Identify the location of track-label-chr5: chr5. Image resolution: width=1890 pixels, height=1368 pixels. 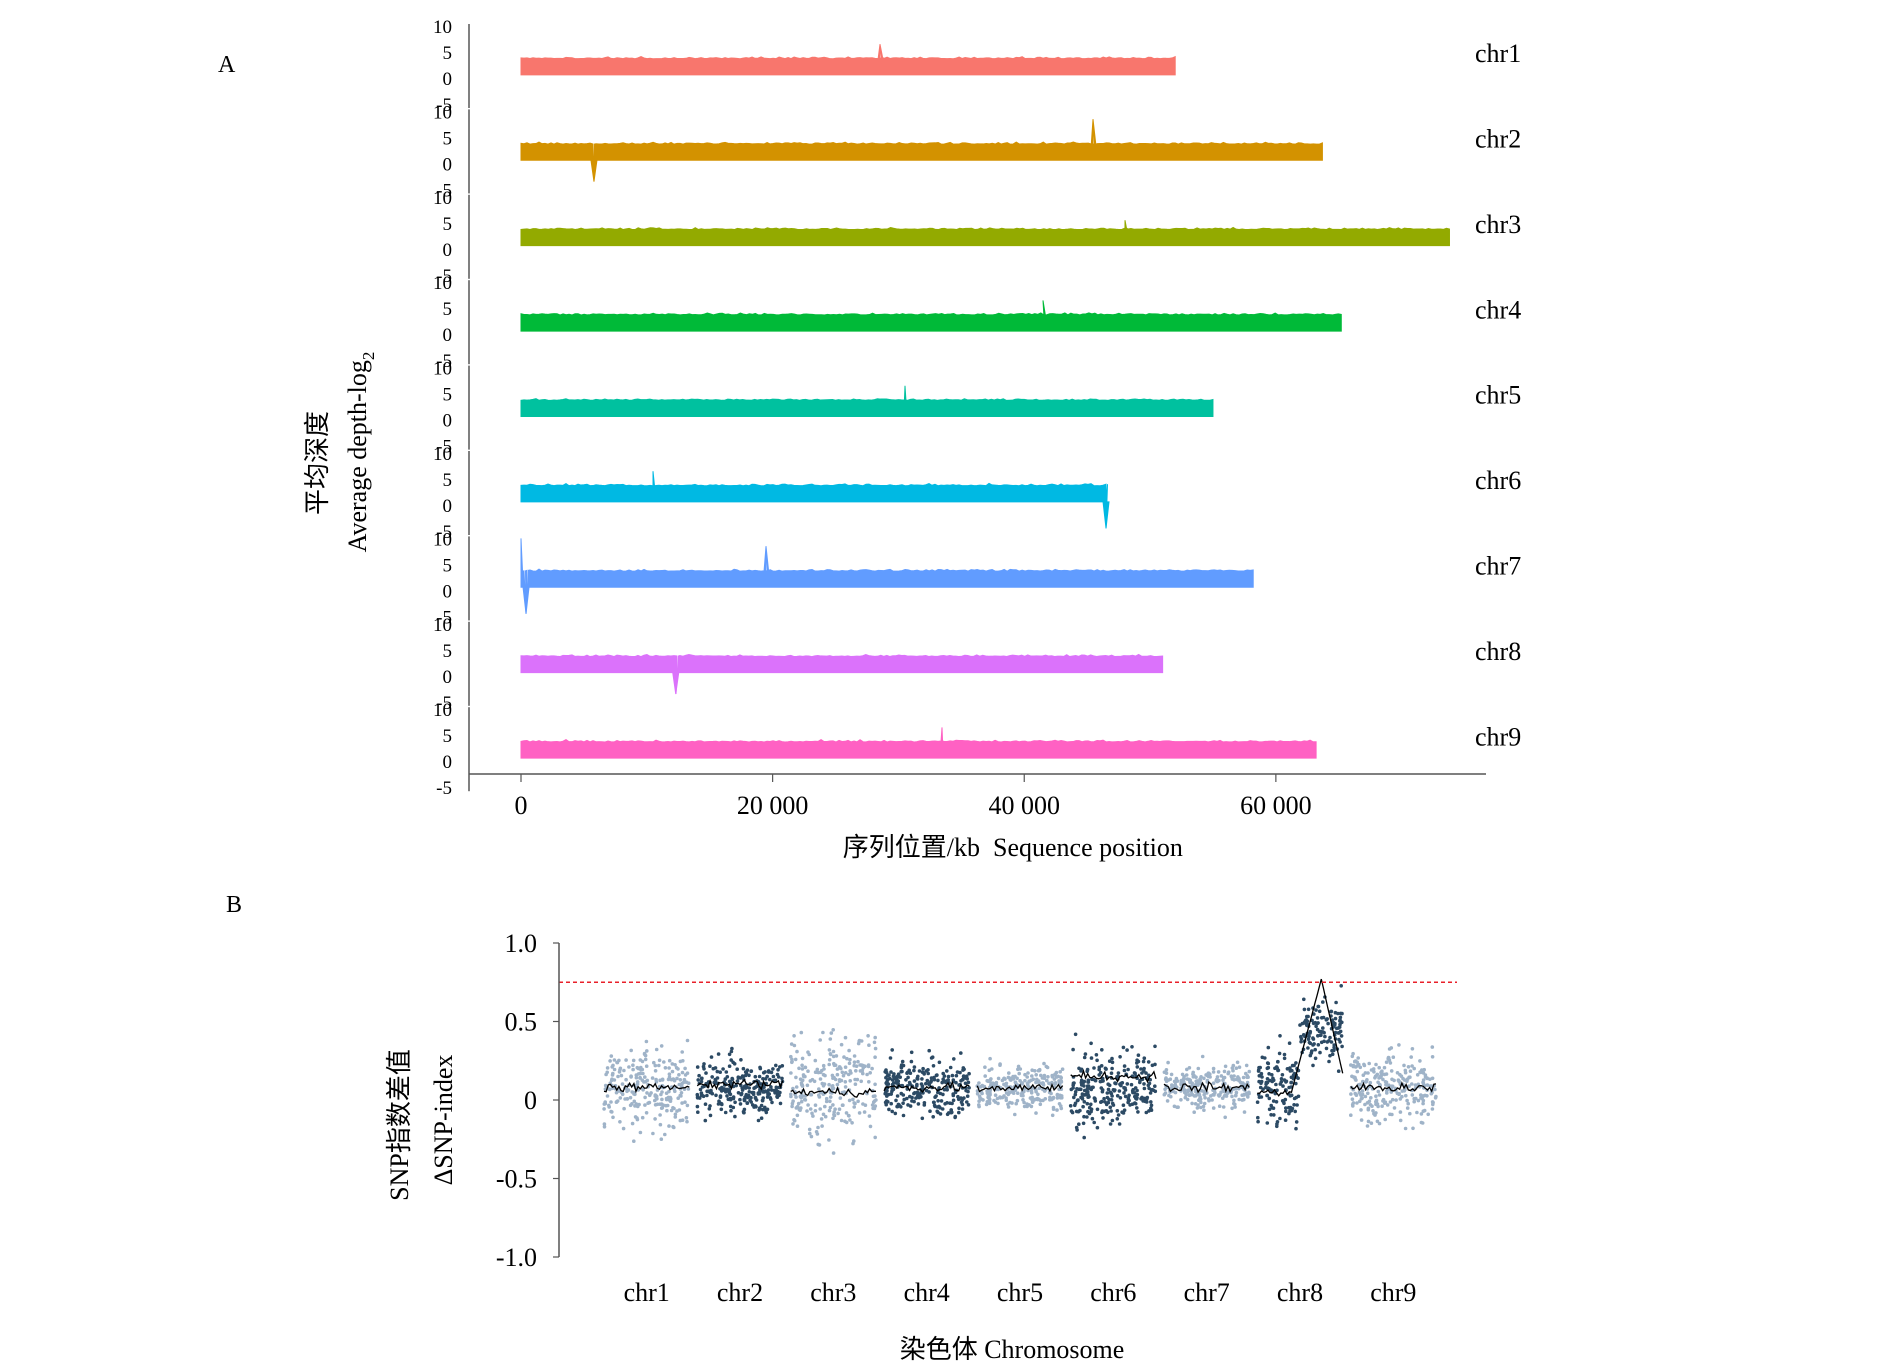
(1498, 395).